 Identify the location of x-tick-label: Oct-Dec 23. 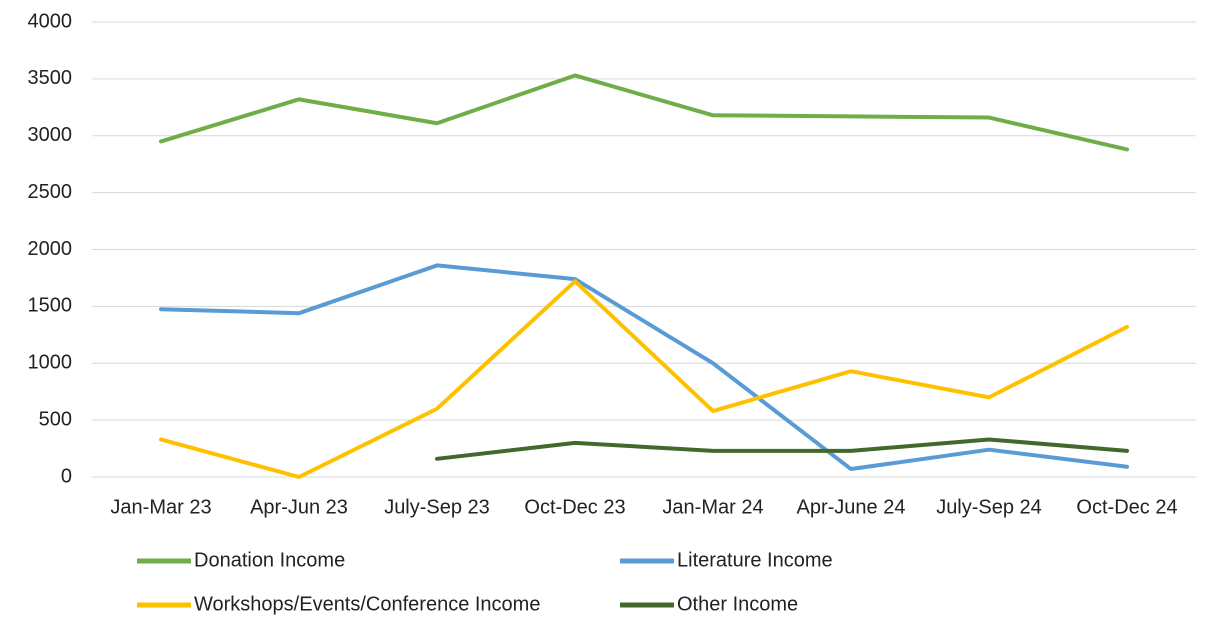
(574, 507).